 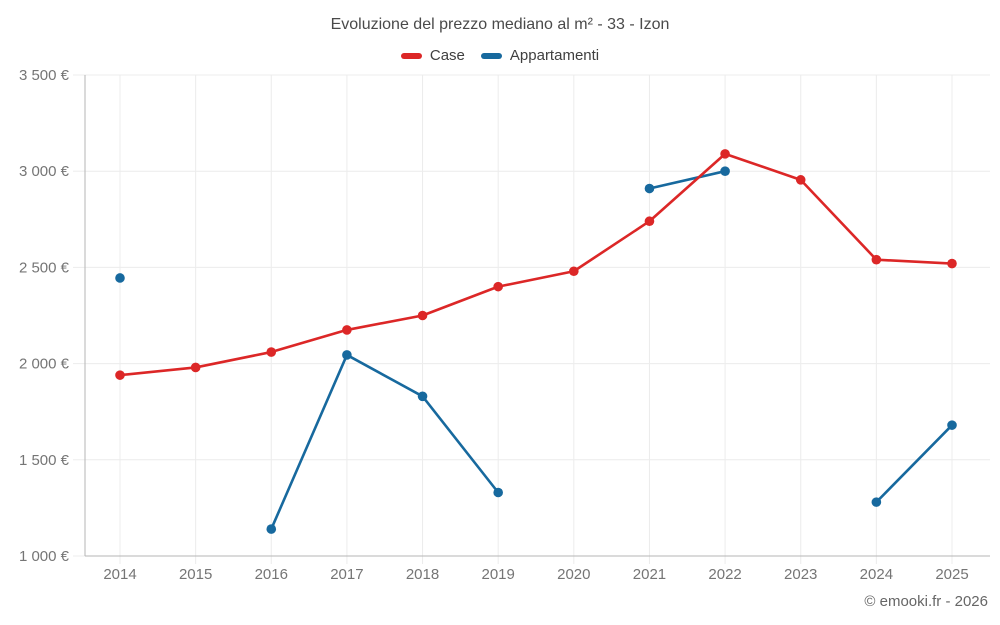 What do you see at coordinates (491, 55) in the screenshot?
I see `legend-swatch-appartamenti` at bounding box center [491, 55].